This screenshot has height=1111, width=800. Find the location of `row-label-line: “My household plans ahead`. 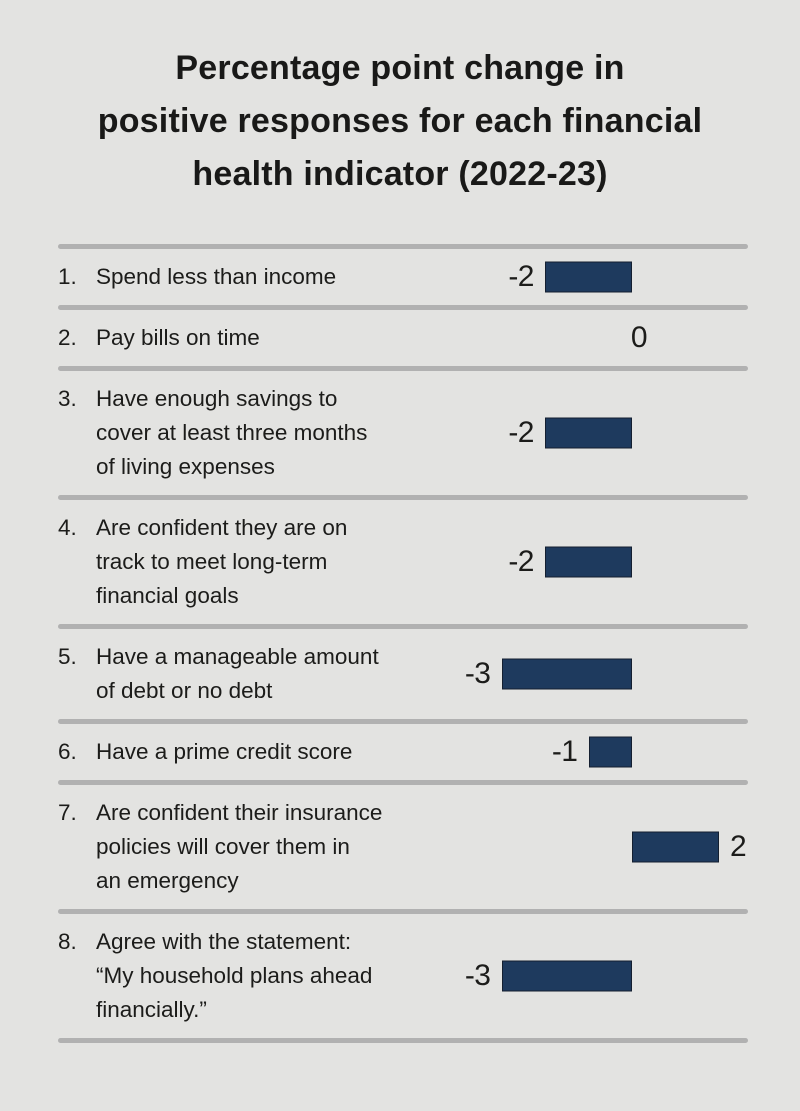

row-label-line: “My household plans ahead is located at coordinates (234, 975).